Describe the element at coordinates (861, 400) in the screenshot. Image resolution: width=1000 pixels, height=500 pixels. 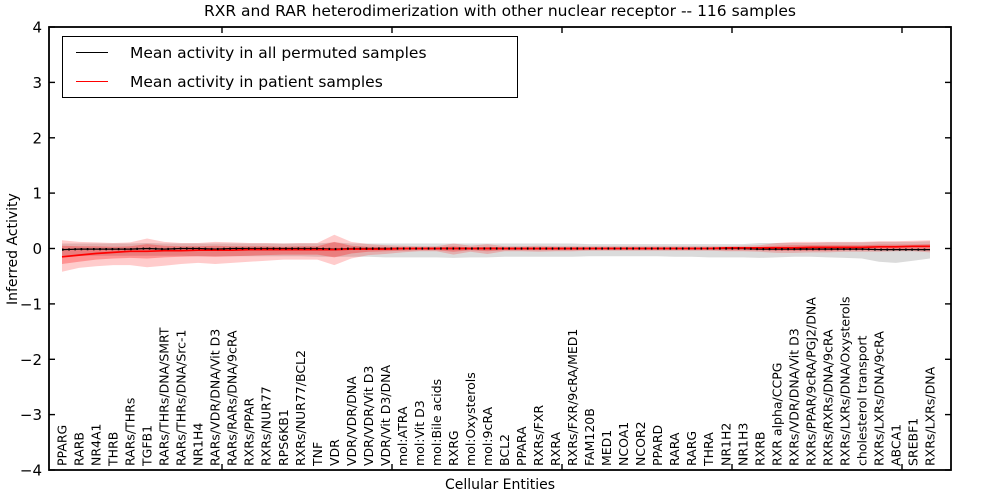
I see `category-label: cholesterol transport` at that location.